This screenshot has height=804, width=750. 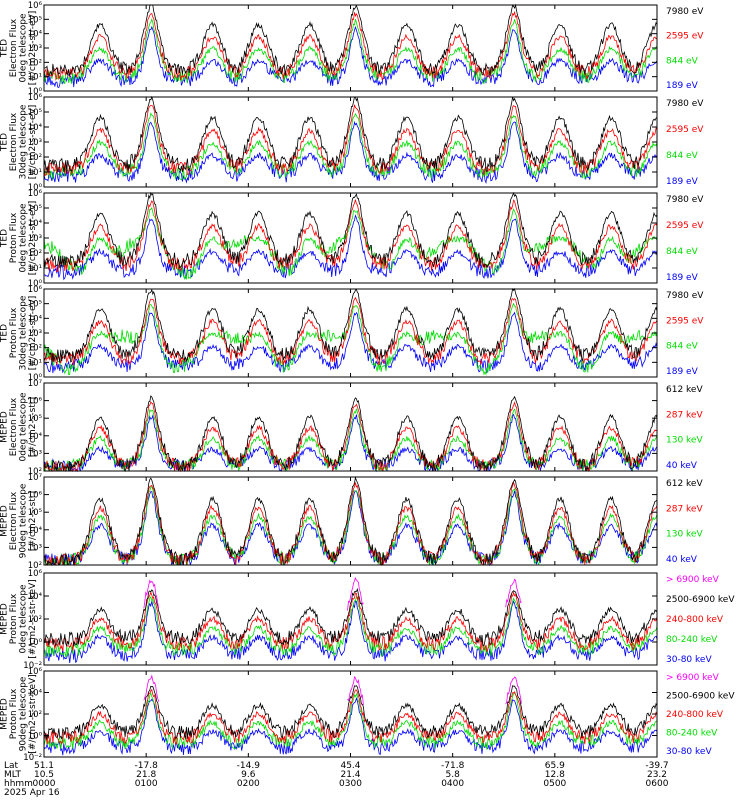 What do you see at coordinates (555, 766) in the screenshot?
I see `x-tick-label: 65.9` at bounding box center [555, 766].